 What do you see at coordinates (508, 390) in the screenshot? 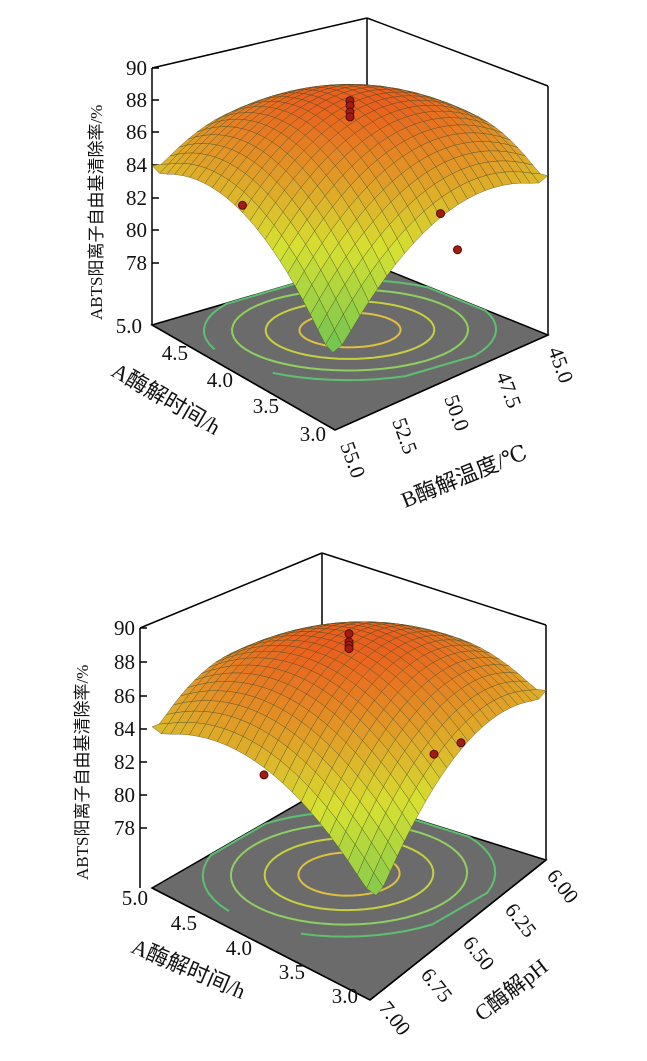
I see `chart1-y-tick-4: 47.5` at bounding box center [508, 390].